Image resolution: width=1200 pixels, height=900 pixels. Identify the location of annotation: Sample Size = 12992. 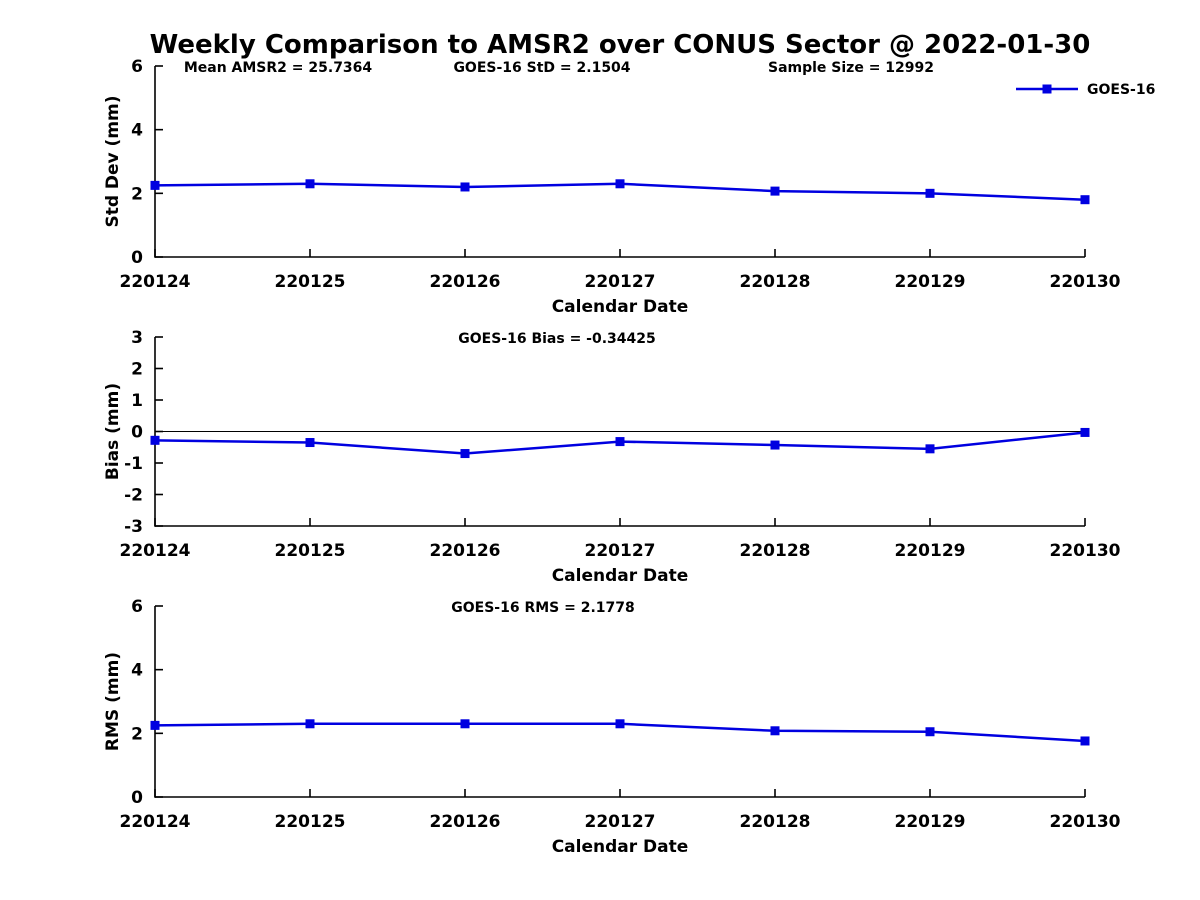
(851, 68).